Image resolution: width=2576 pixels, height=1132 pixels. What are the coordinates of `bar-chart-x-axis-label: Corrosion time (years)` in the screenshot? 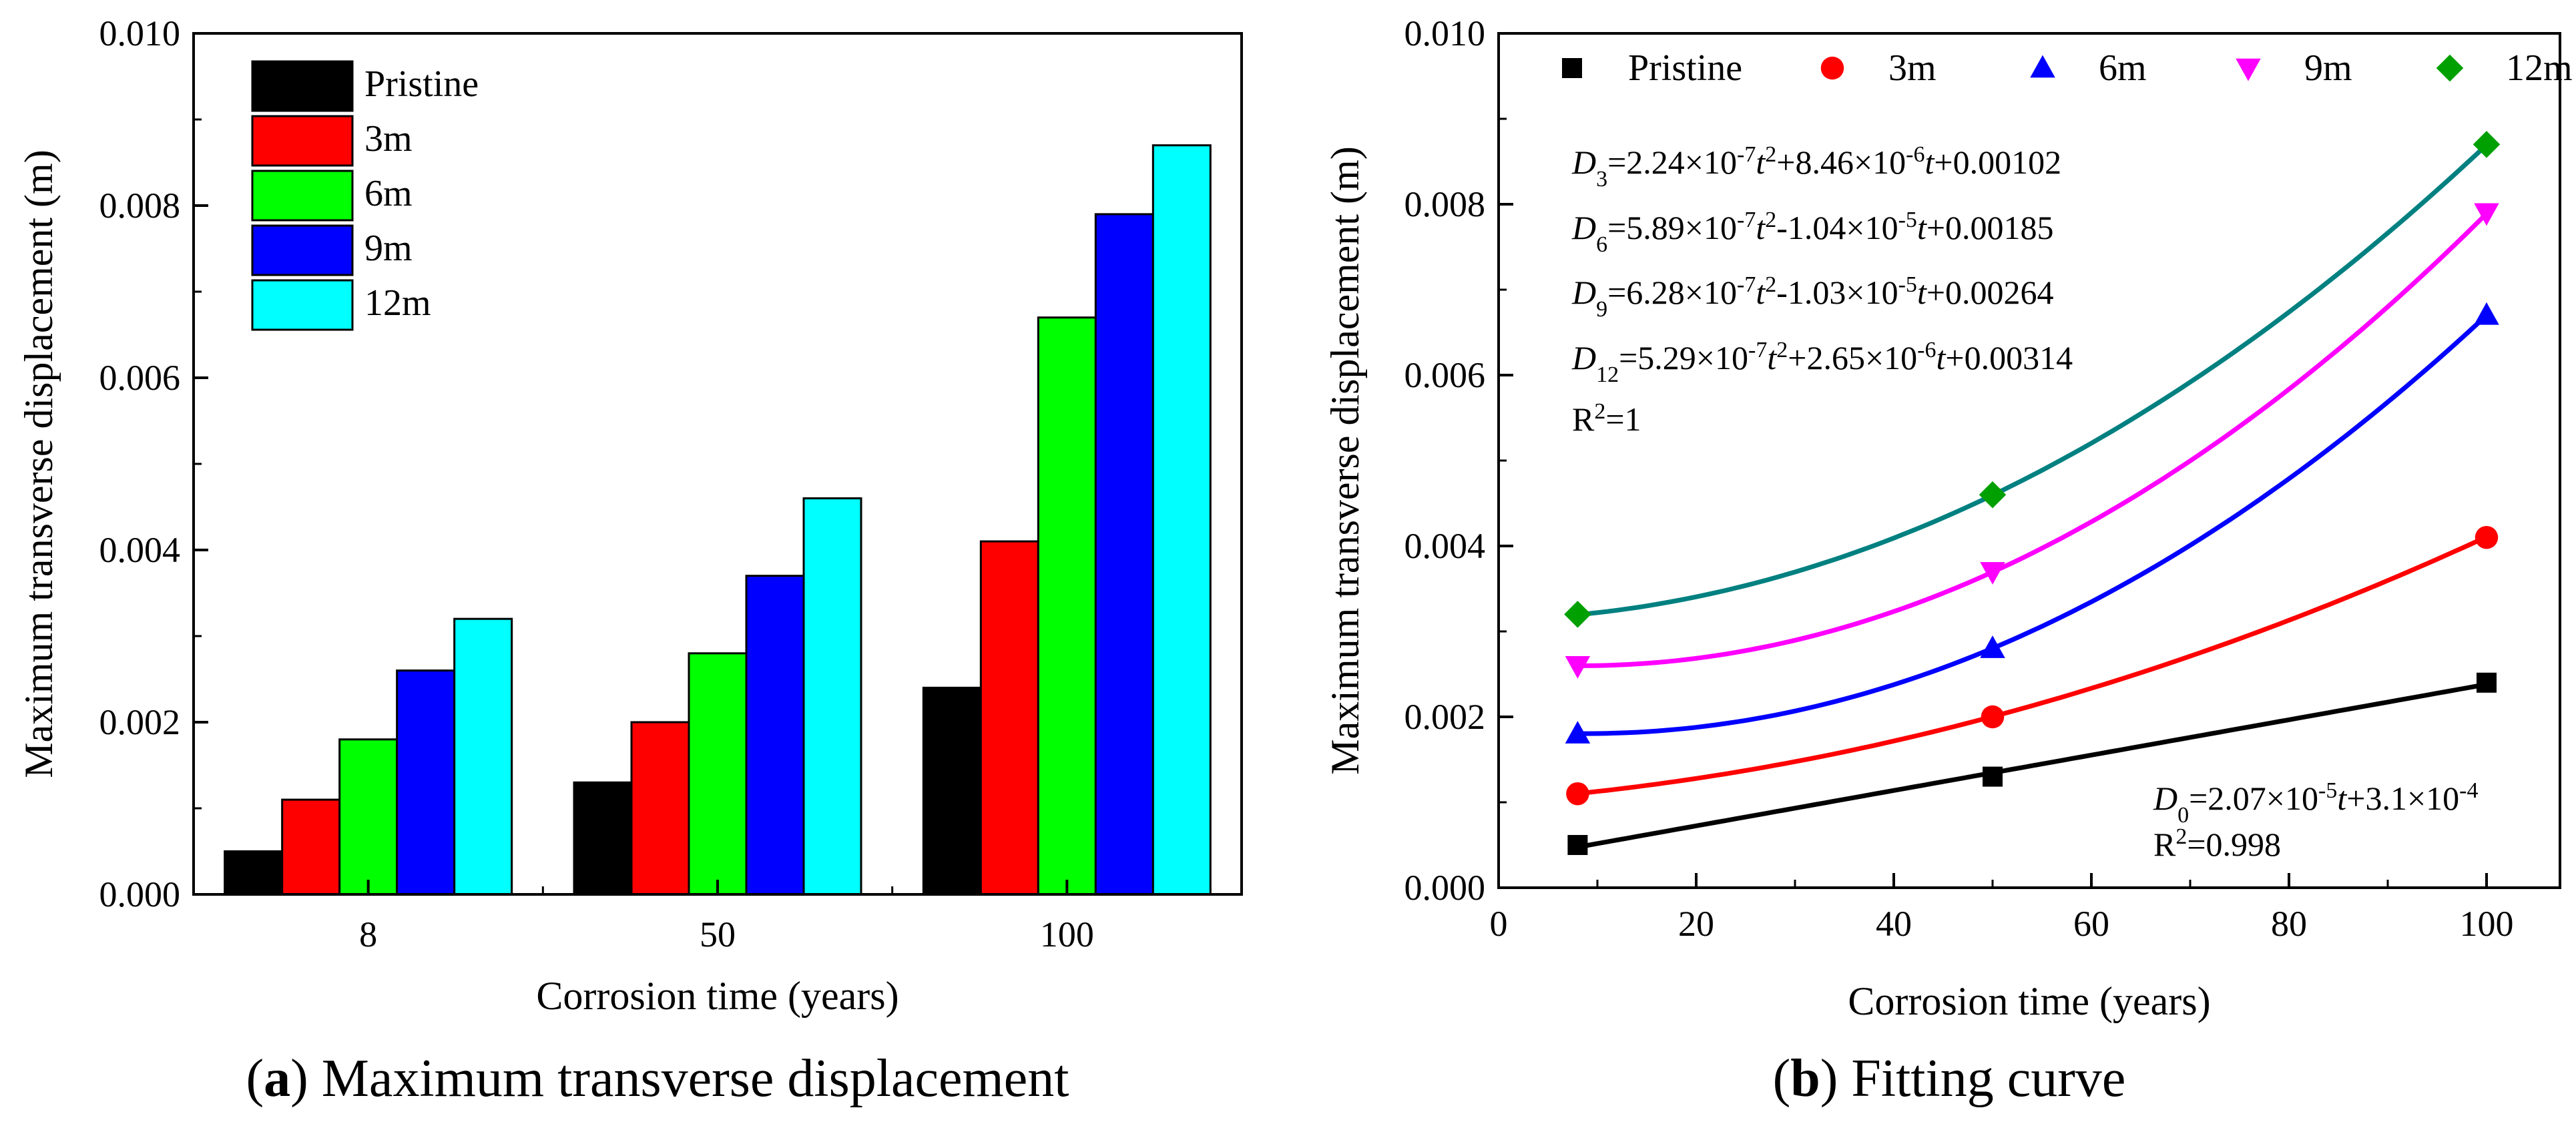 It's located at (717, 996).